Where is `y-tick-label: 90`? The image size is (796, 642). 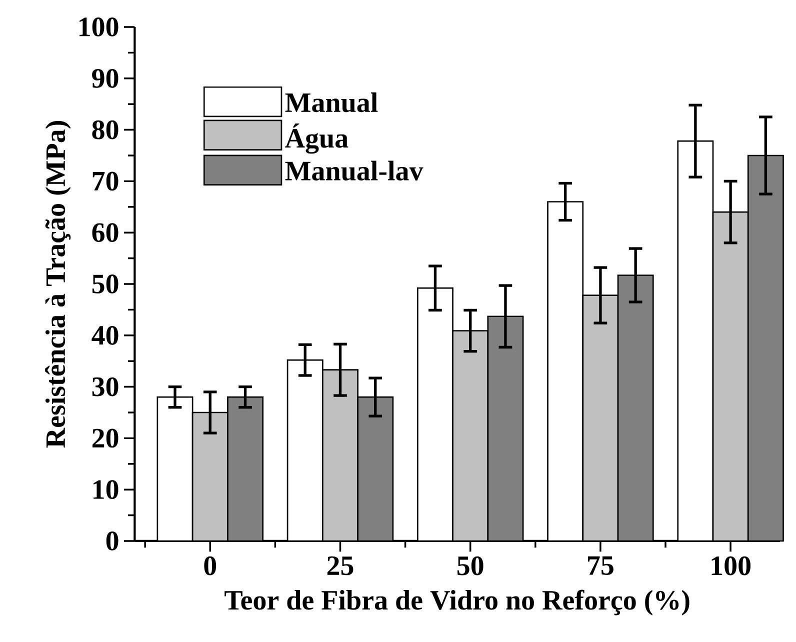
y-tick-label: 90 is located at coordinates (105, 78).